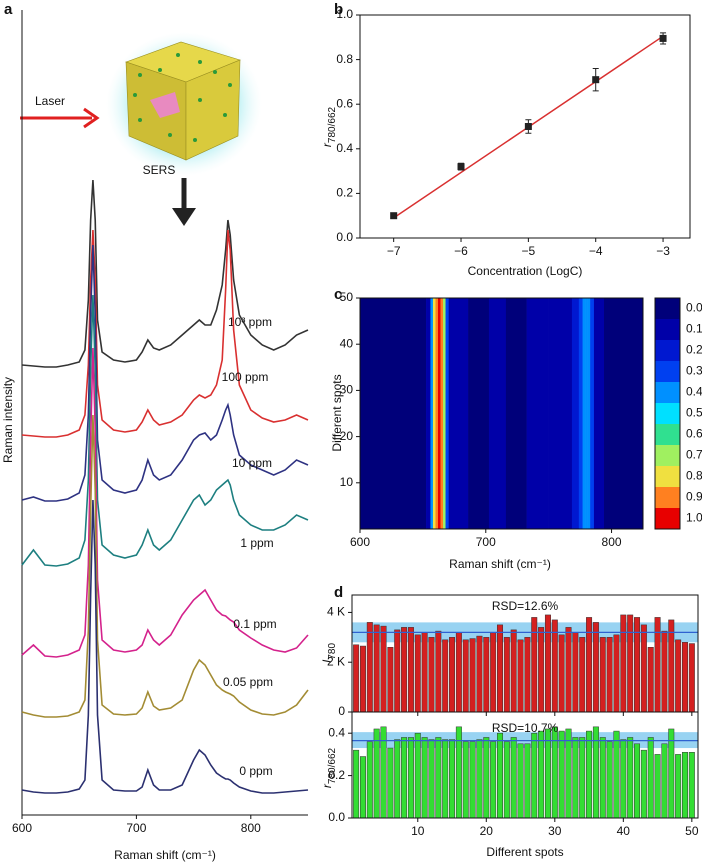 The width and height of the screenshot is (702, 868). Describe the element at coordinates (8, 420) in the screenshot. I see `y-axis-label-main: Raman intensity` at that location.